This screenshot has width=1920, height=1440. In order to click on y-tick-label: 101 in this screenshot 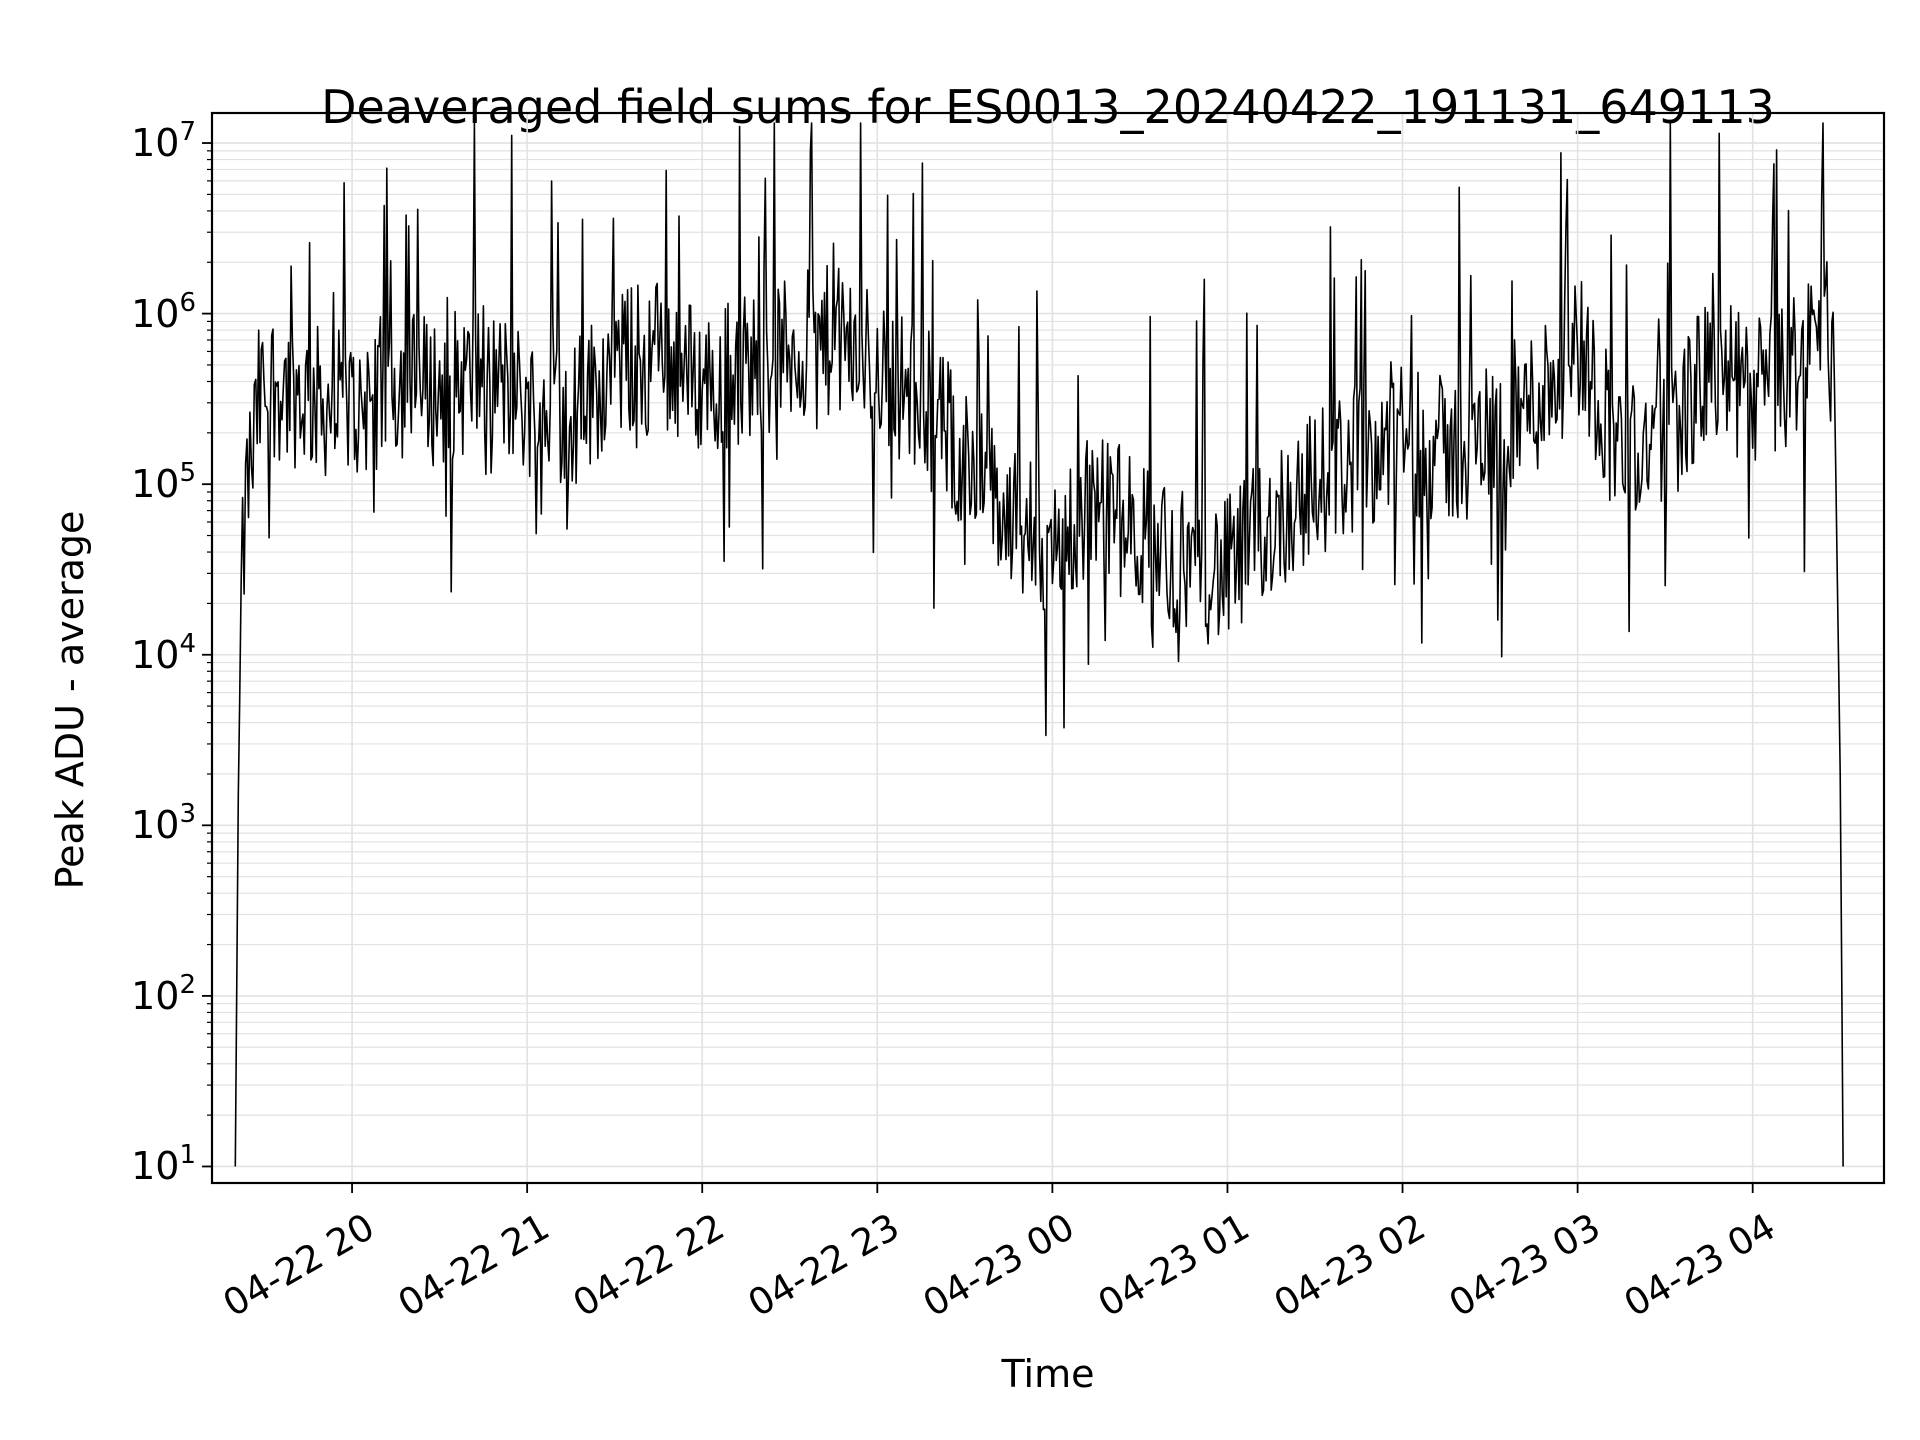, I will do `click(163, 1164)`.